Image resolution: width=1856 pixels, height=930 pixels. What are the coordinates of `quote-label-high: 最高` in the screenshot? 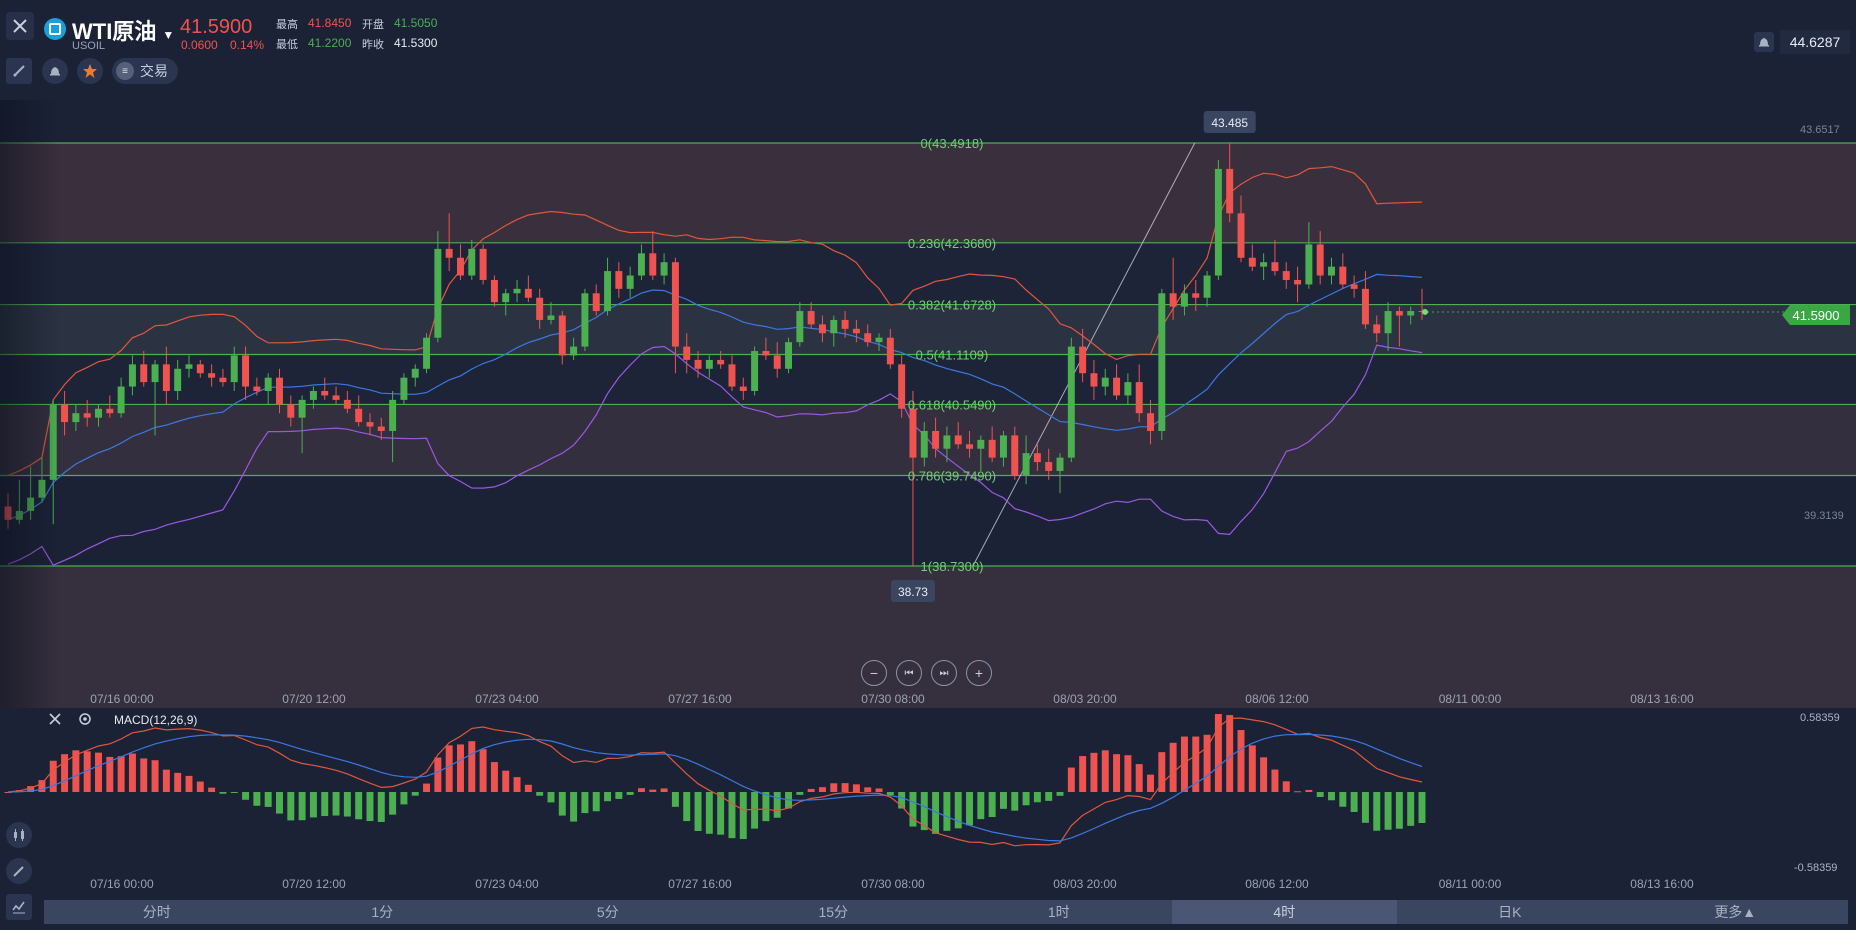 It's located at (287, 25).